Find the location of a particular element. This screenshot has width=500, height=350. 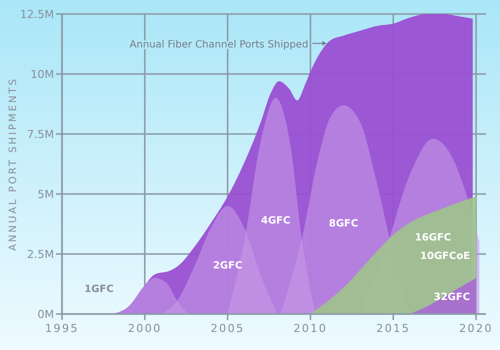

x-tick-label: 2010 is located at coordinates (310, 328).